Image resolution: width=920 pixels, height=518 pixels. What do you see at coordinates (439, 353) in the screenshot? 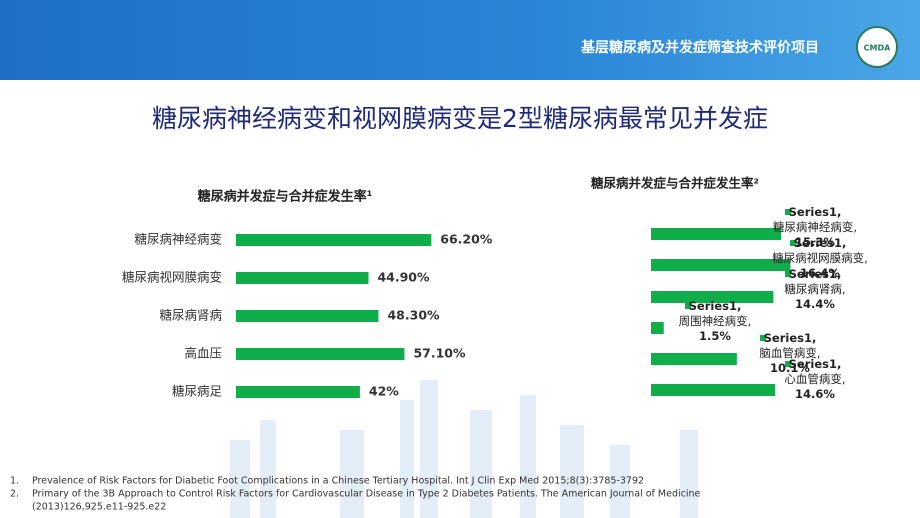
I see `value-label: 57.10%` at bounding box center [439, 353].